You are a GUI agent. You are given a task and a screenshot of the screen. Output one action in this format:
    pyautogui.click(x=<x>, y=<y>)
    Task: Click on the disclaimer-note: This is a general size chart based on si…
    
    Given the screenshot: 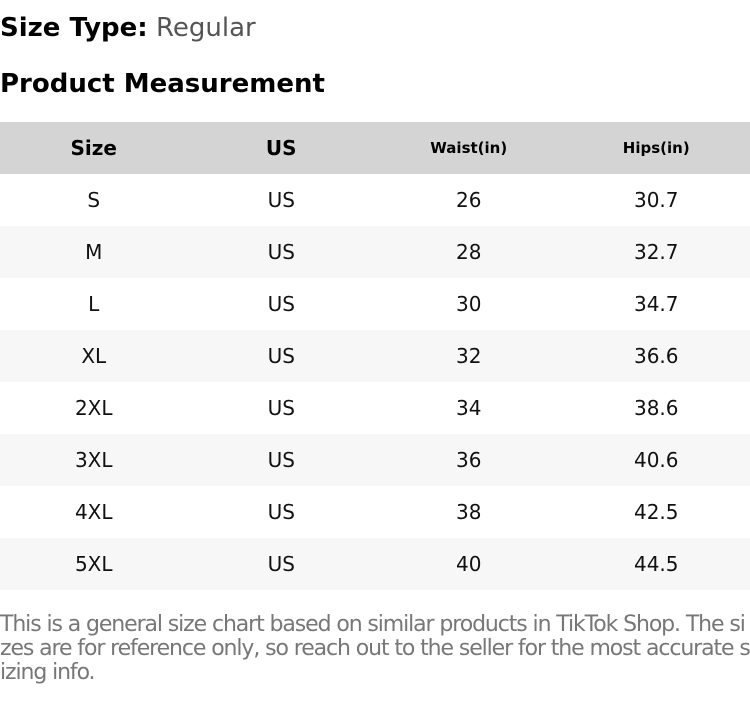 What is the action you would take?
    pyautogui.click(x=375, y=648)
    